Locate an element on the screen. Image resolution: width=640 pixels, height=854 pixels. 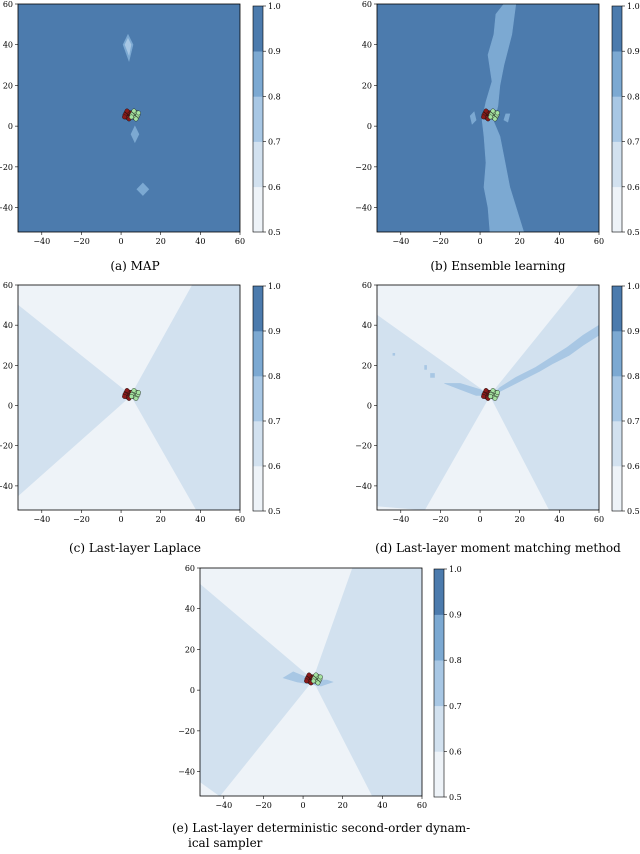
subplot-caption: (c) Last-layer Laplace is located at coordinates (135, 548).